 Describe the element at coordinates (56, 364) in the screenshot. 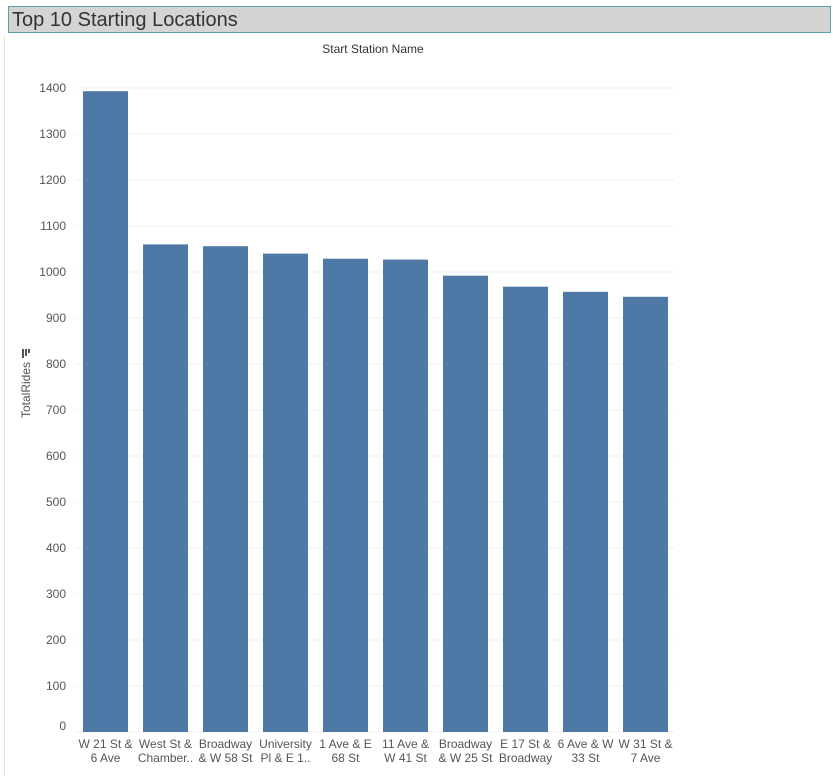

I see `y-tick-label: 800` at that location.